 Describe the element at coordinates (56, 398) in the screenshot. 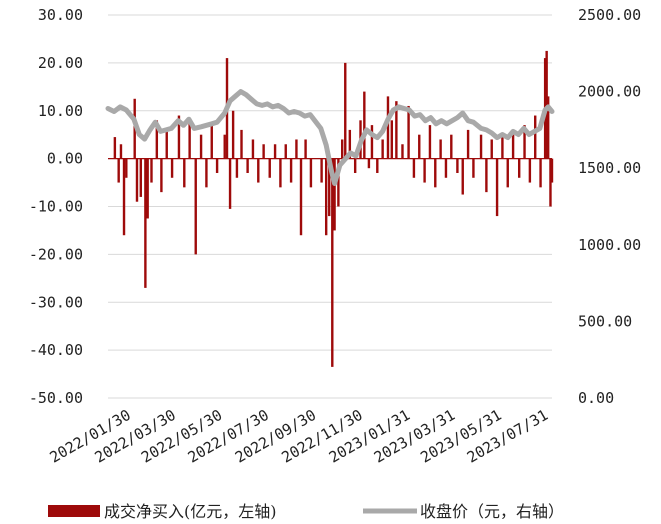

I see `left-tick-label: -50.00` at that location.